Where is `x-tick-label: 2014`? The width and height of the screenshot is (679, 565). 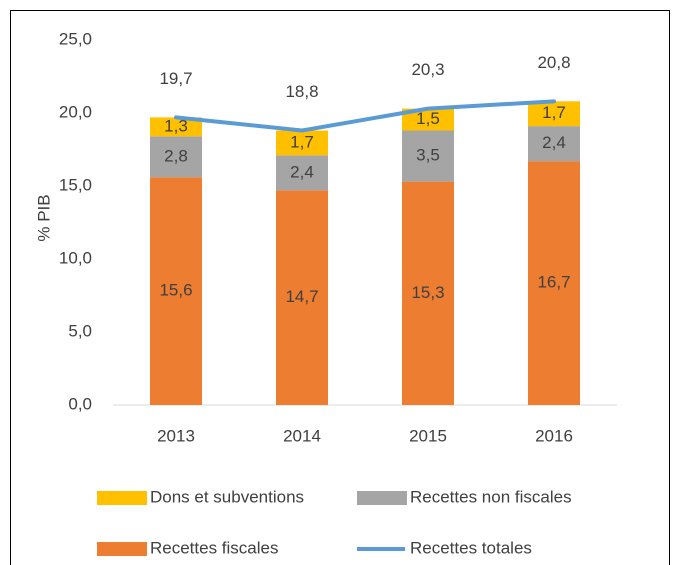
x-tick-label: 2014 is located at coordinates (302, 435).